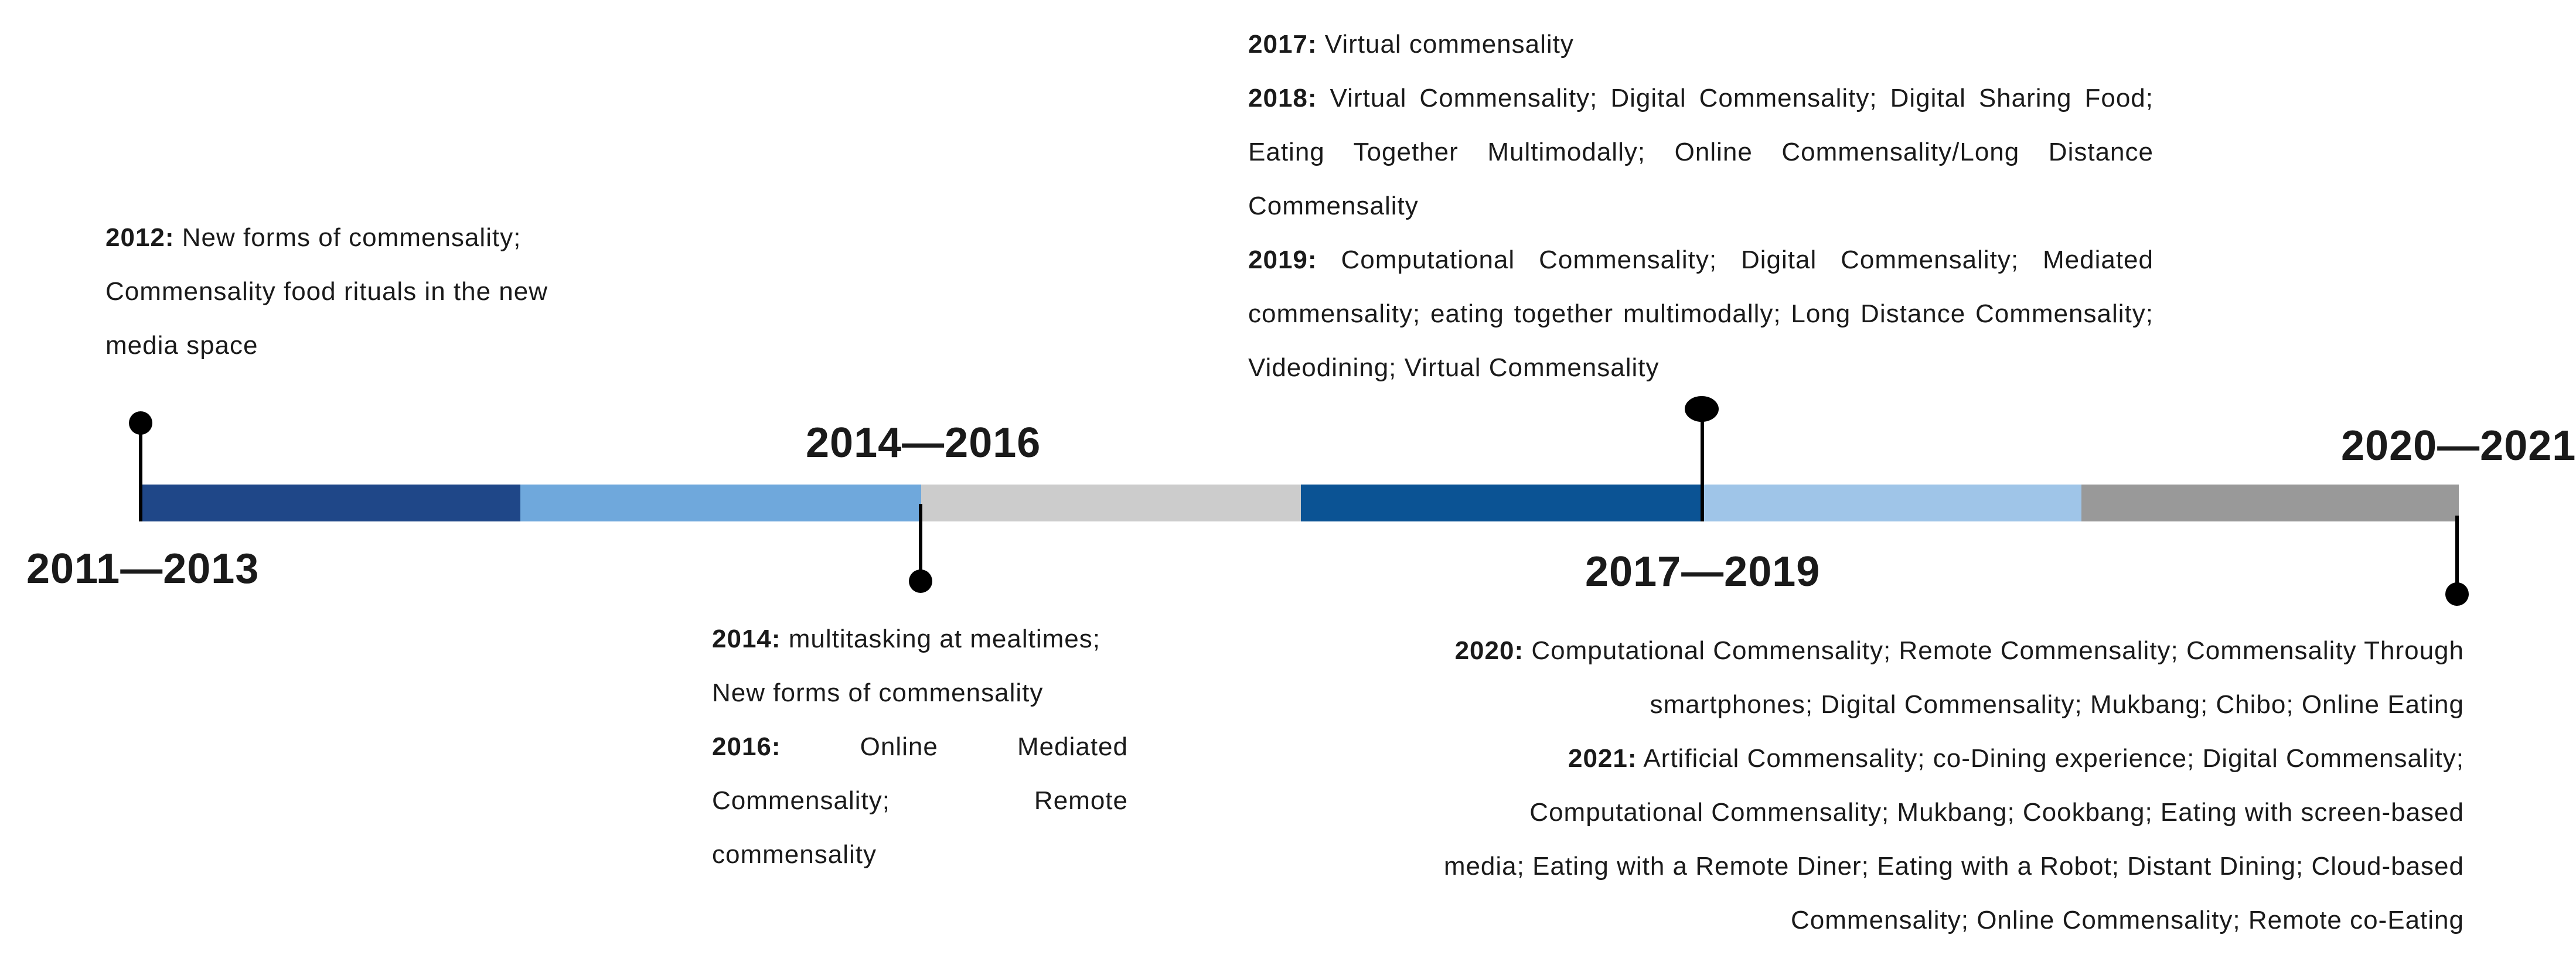  Describe the element at coordinates (920, 542) in the screenshot. I see `connector-2014-stem` at that location.